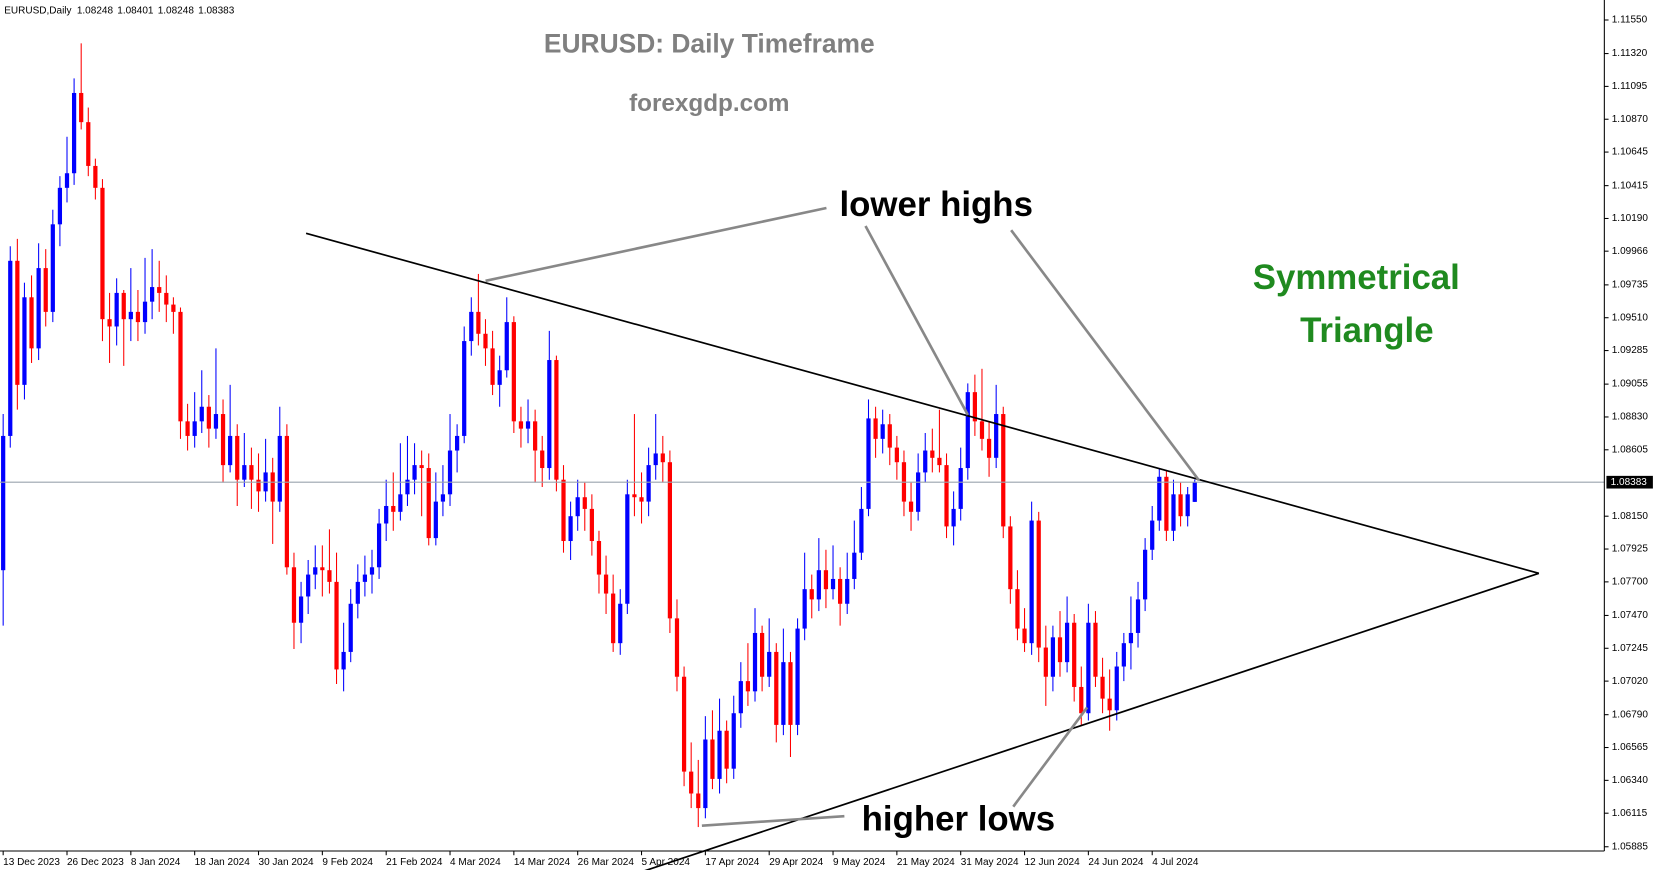  What do you see at coordinates (1630, 20) in the screenshot?
I see `y-tick-label: 1.11550` at bounding box center [1630, 20].